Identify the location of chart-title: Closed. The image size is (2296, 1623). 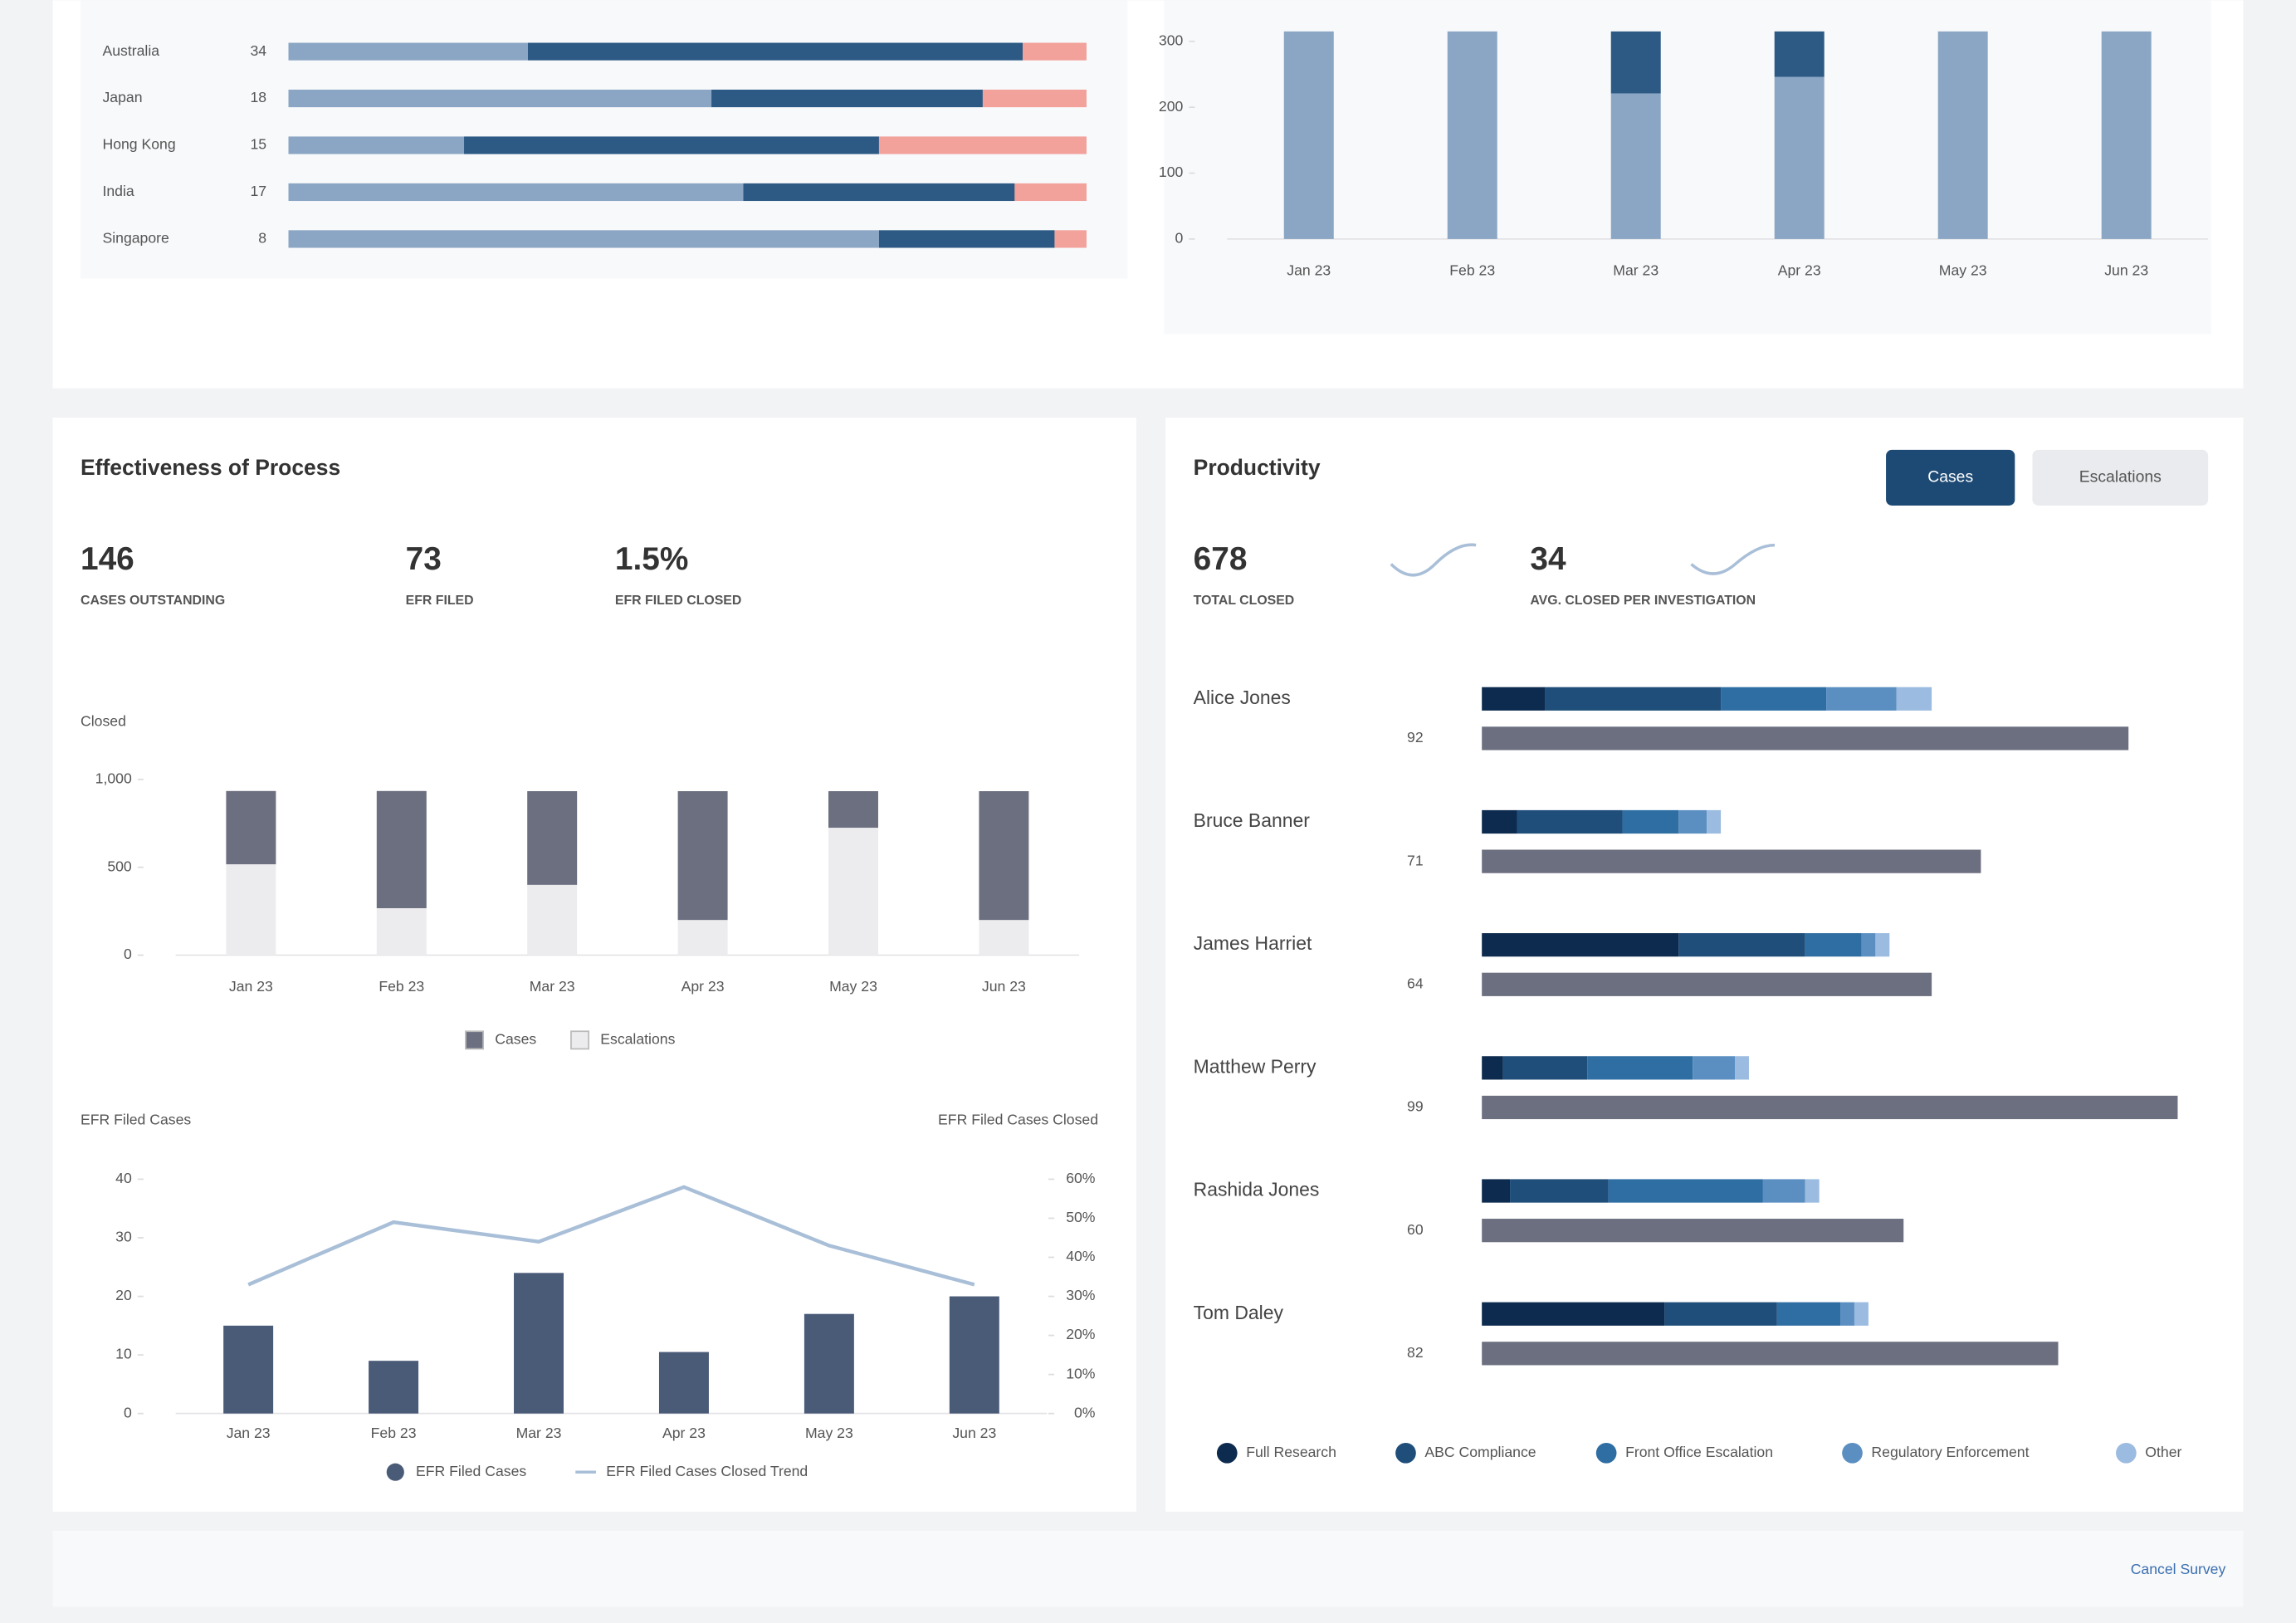
(103, 721).